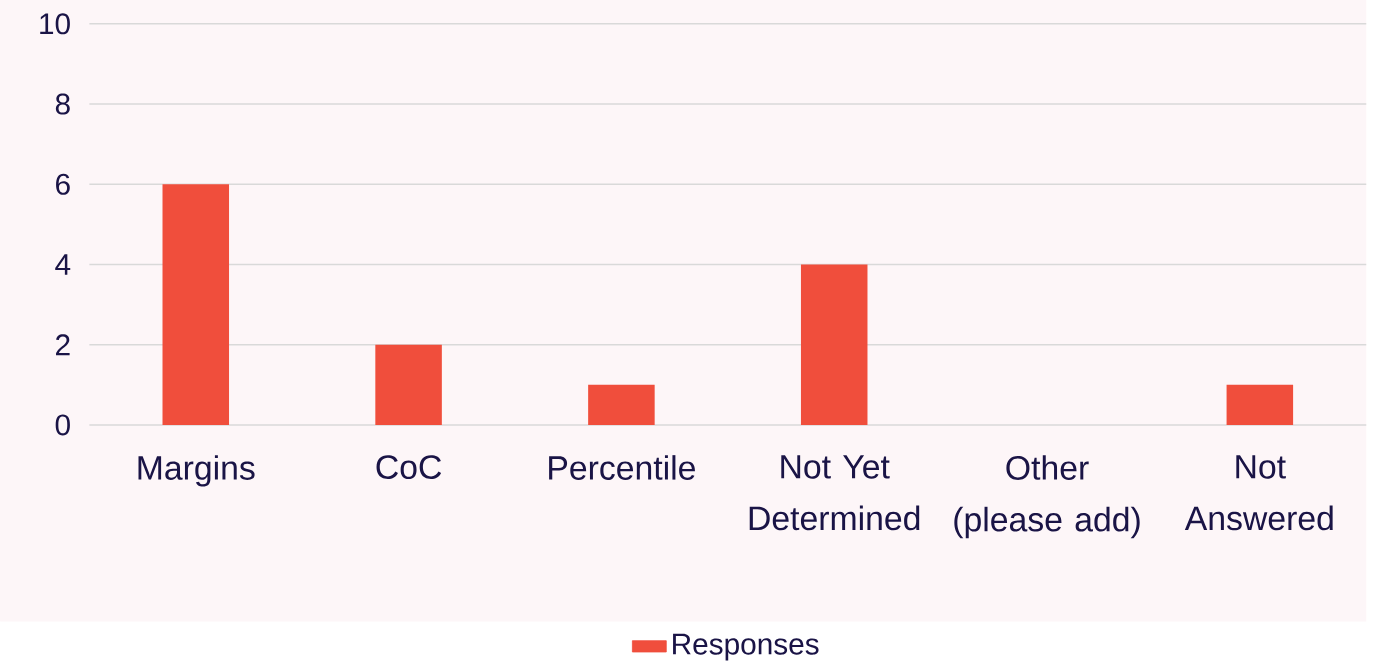 The image size is (1376, 667). I want to click on x-tick-label: Other (please add), so click(1047, 497).